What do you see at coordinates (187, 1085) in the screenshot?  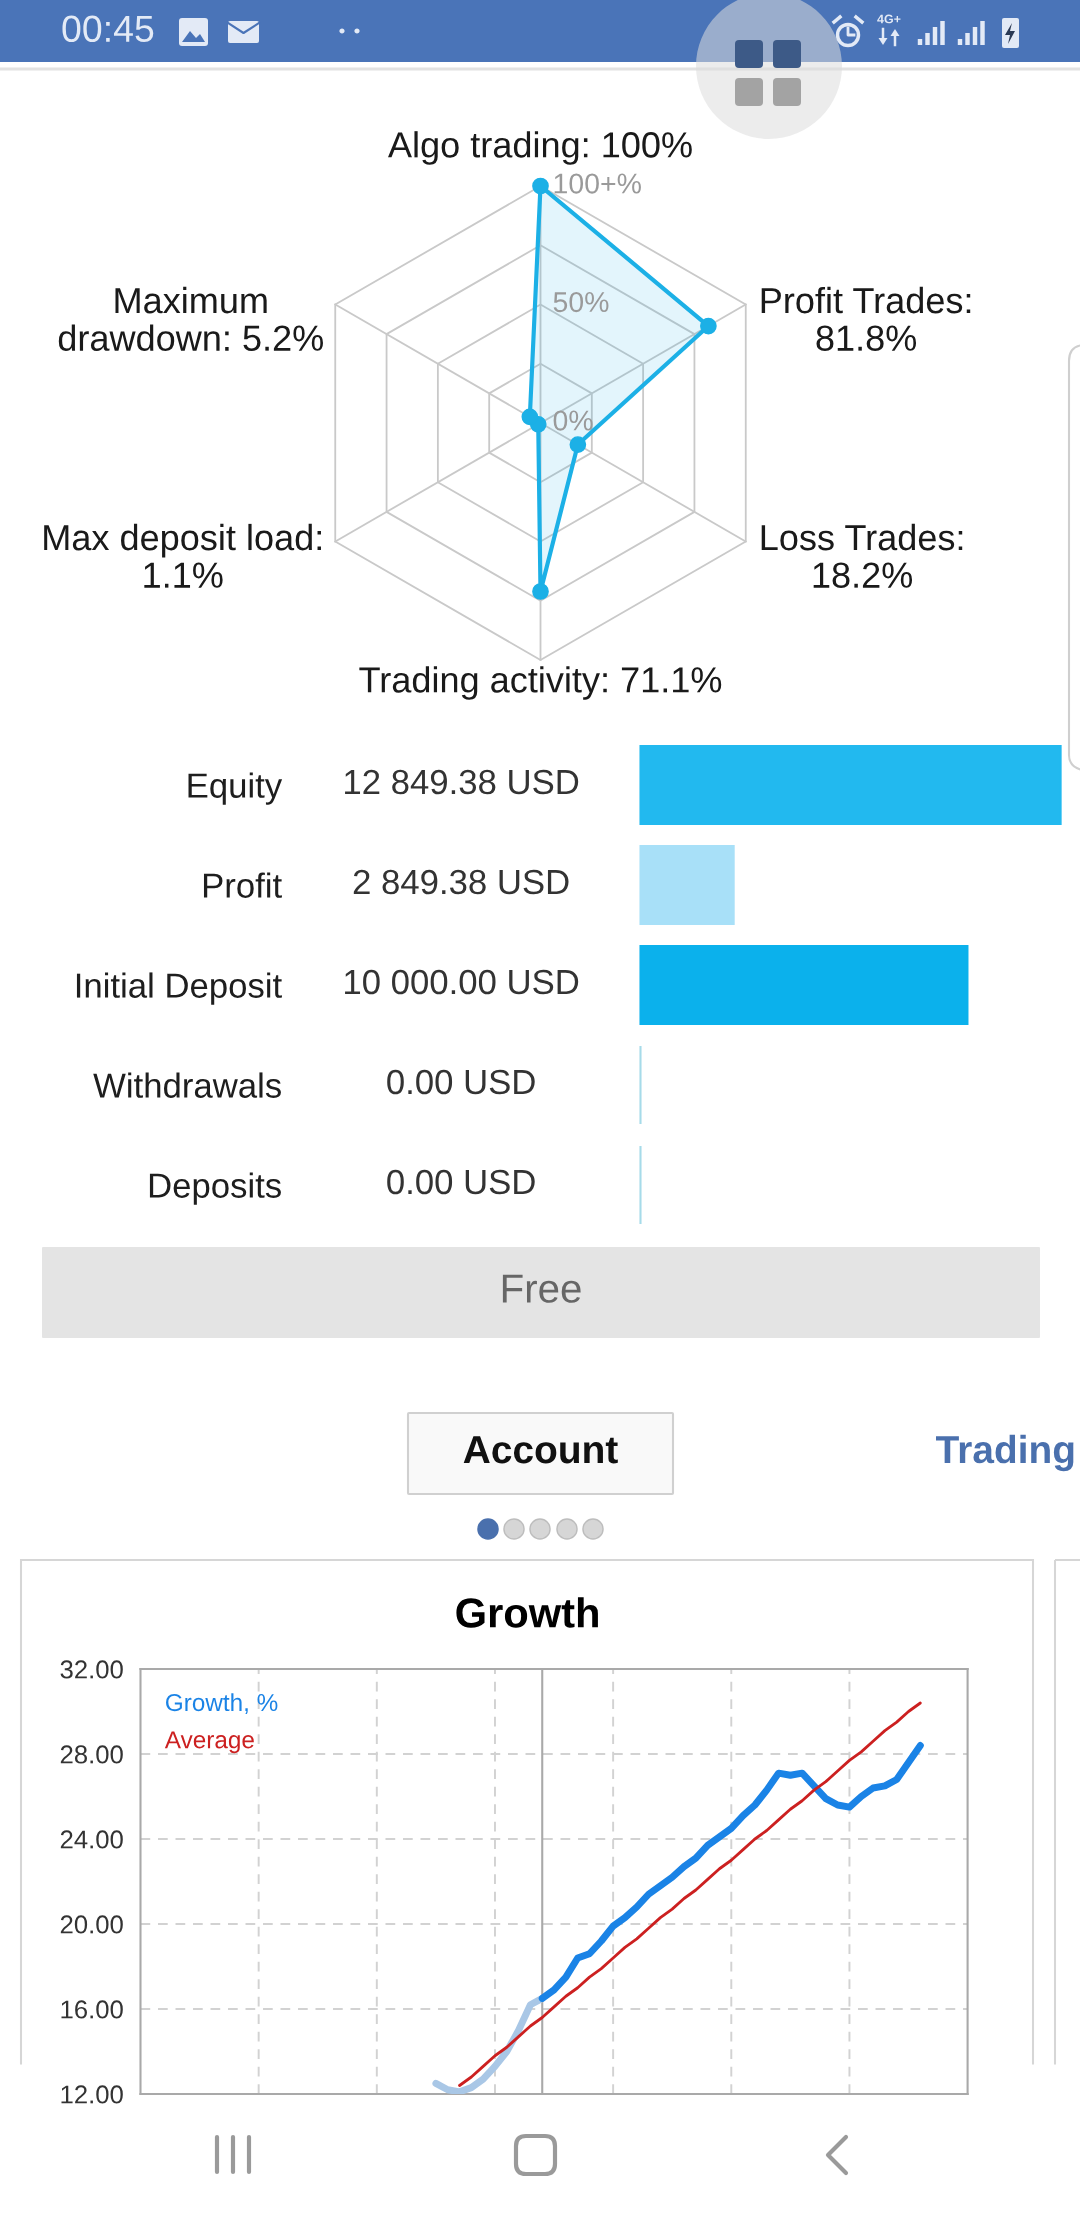 I see `y-tick-label: Withdrawals` at bounding box center [187, 1085].